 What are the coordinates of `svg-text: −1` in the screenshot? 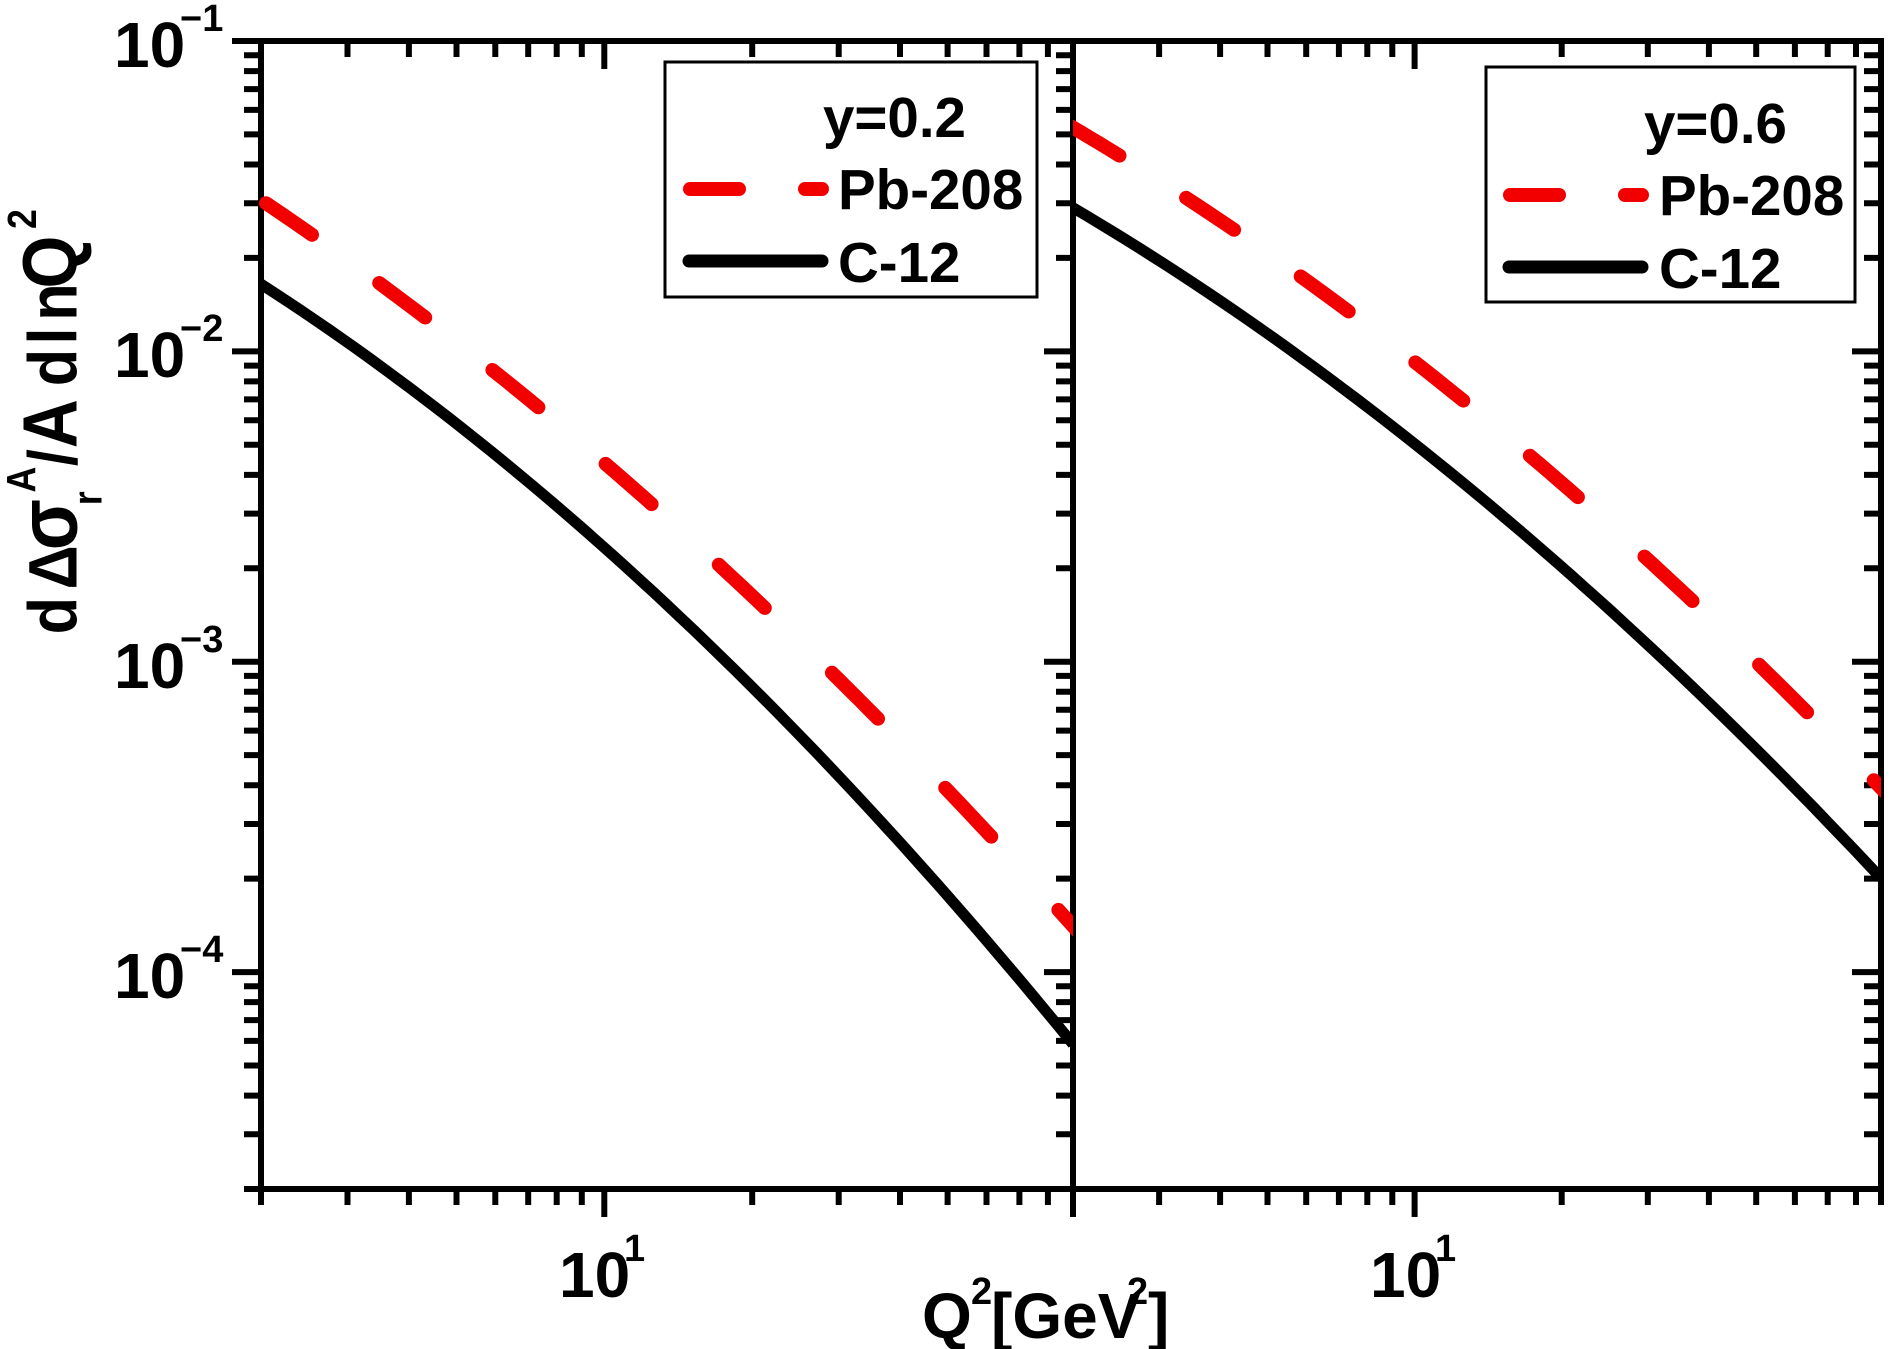 It's located at (201, 20).